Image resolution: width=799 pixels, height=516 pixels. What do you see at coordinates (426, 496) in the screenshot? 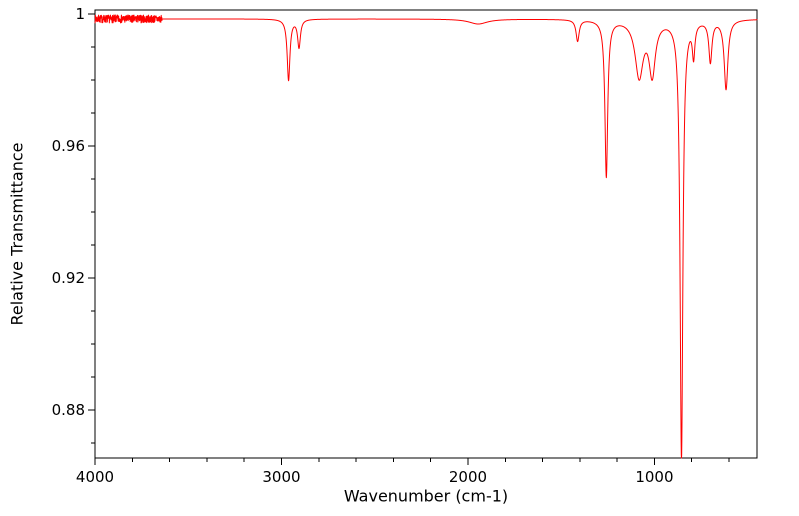
I see `x-axis-title: Wavenumber (cm-1)` at bounding box center [426, 496].